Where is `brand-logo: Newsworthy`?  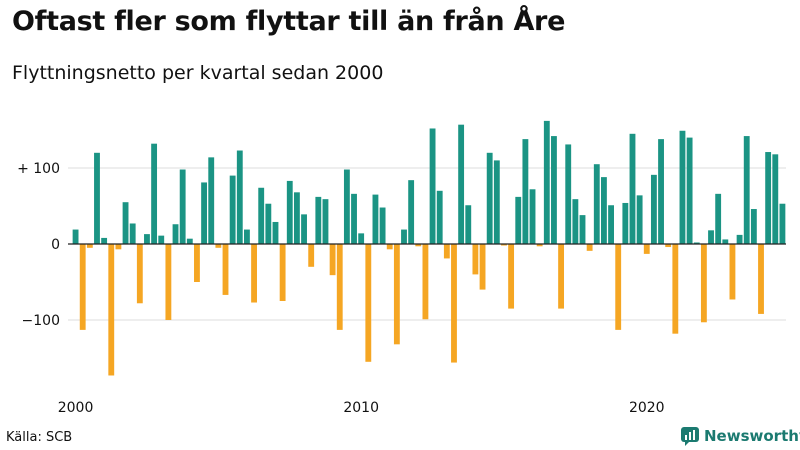 brand-logo: Newsworthy is located at coordinates (740, 436).